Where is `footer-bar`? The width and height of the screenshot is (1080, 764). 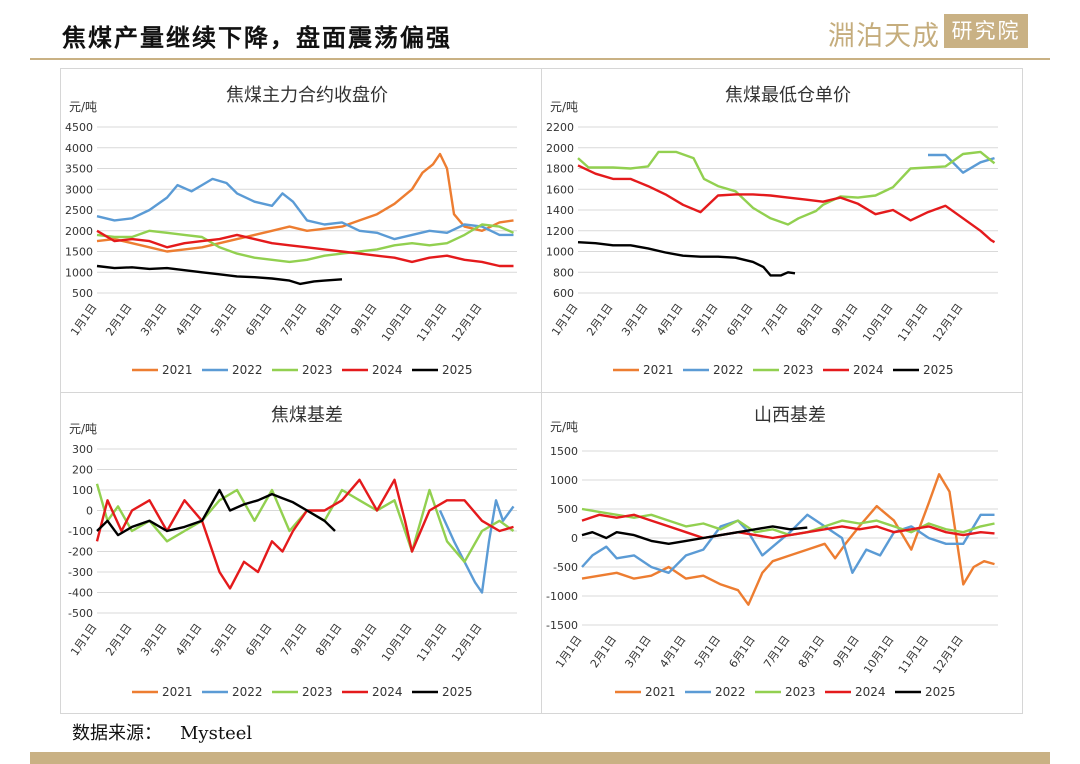 footer-bar is located at coordinates (540, 758).